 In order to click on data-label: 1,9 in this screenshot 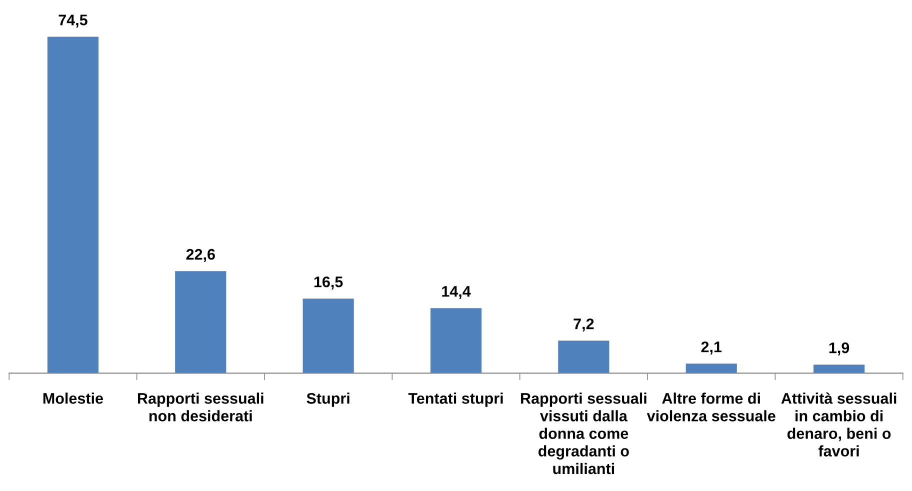, I will do `click(839, 349)`.